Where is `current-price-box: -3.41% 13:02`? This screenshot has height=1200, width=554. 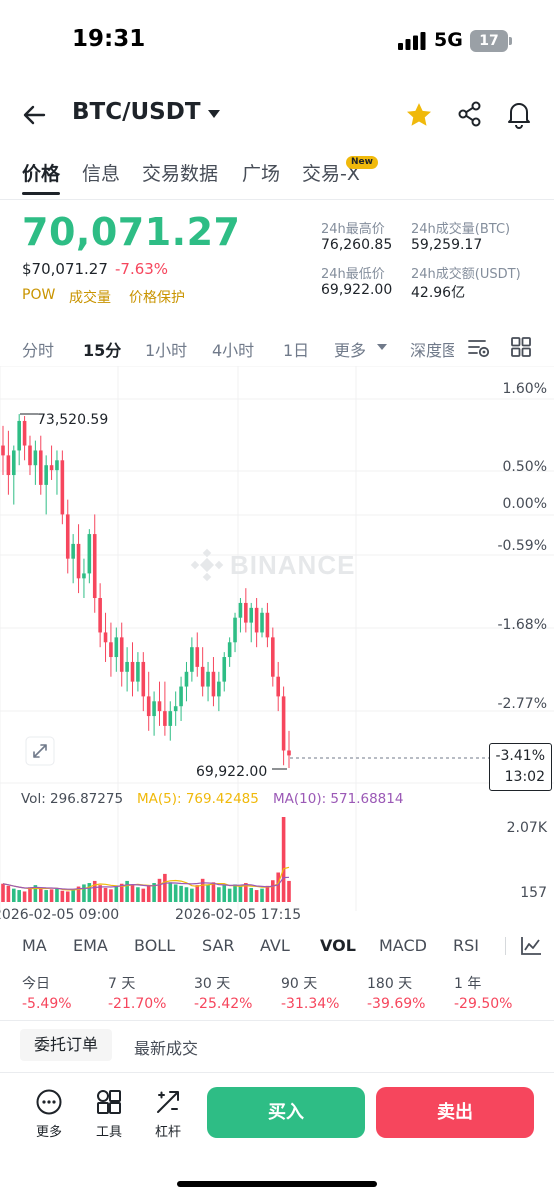
current-price-box: -3.41% 13:02 is located at coordinates (520, 767).